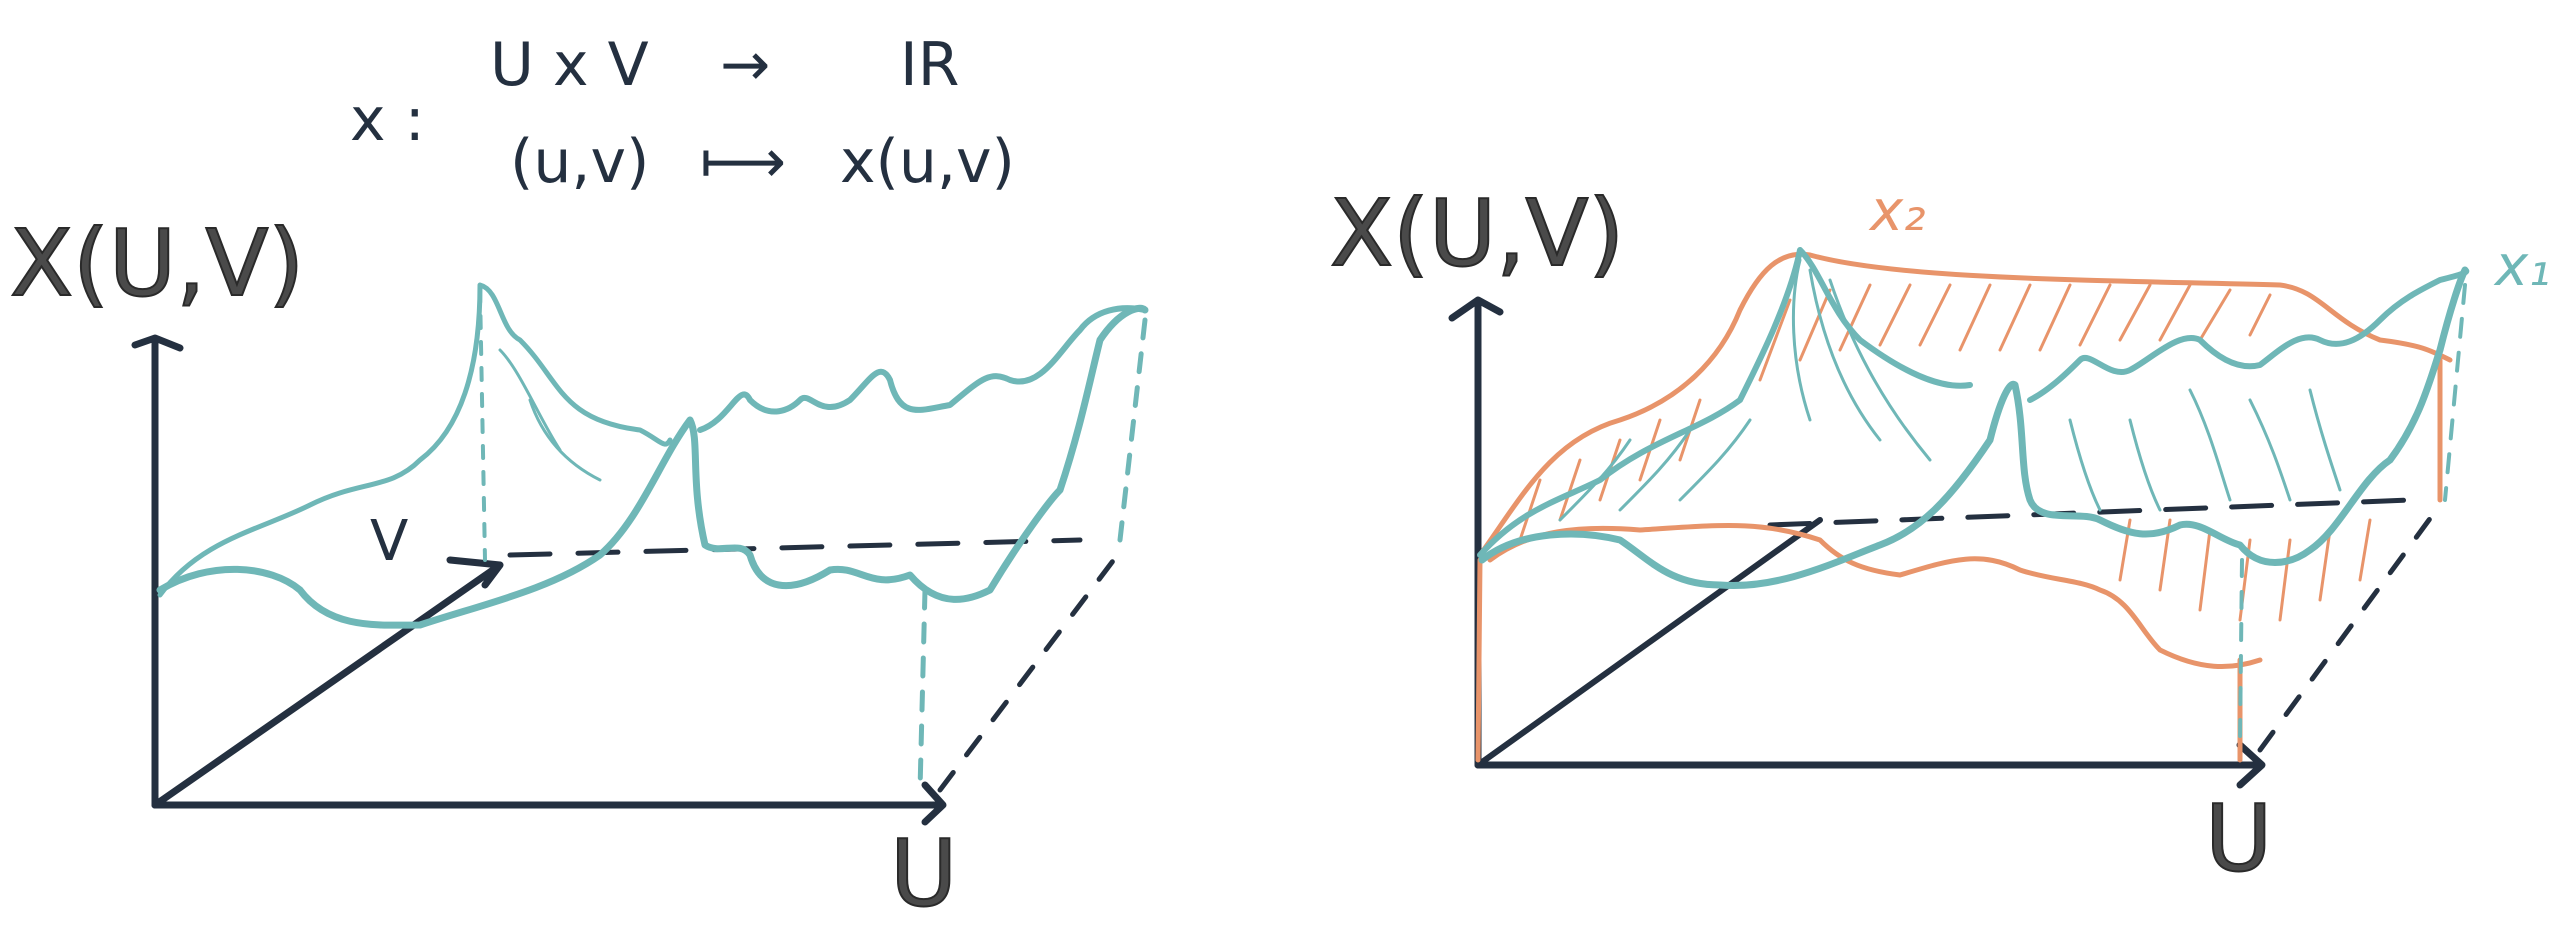 The height and width of the screenshot is (927, 2568). I want to click on formula-maps-to: ⟼, so click(743, 162).